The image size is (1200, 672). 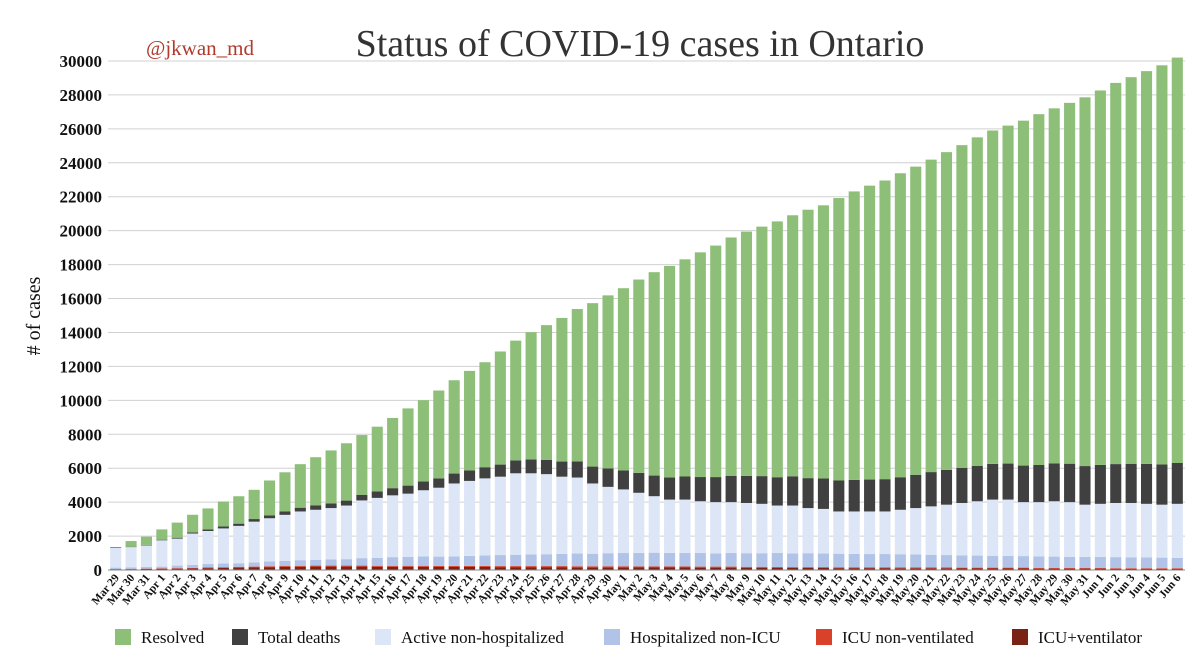 What do you see at coordinates (85, 536) in the screenshot?
I see `y-tick-label: 2000` at bounding box center [85, 536].